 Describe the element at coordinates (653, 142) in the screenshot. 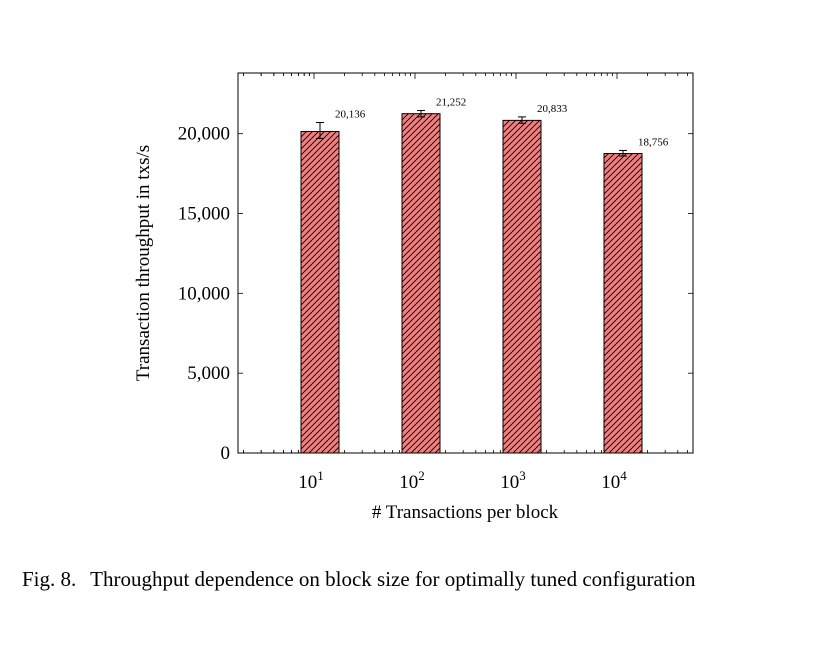

I see `bar-value-label: 18,756` at that location.